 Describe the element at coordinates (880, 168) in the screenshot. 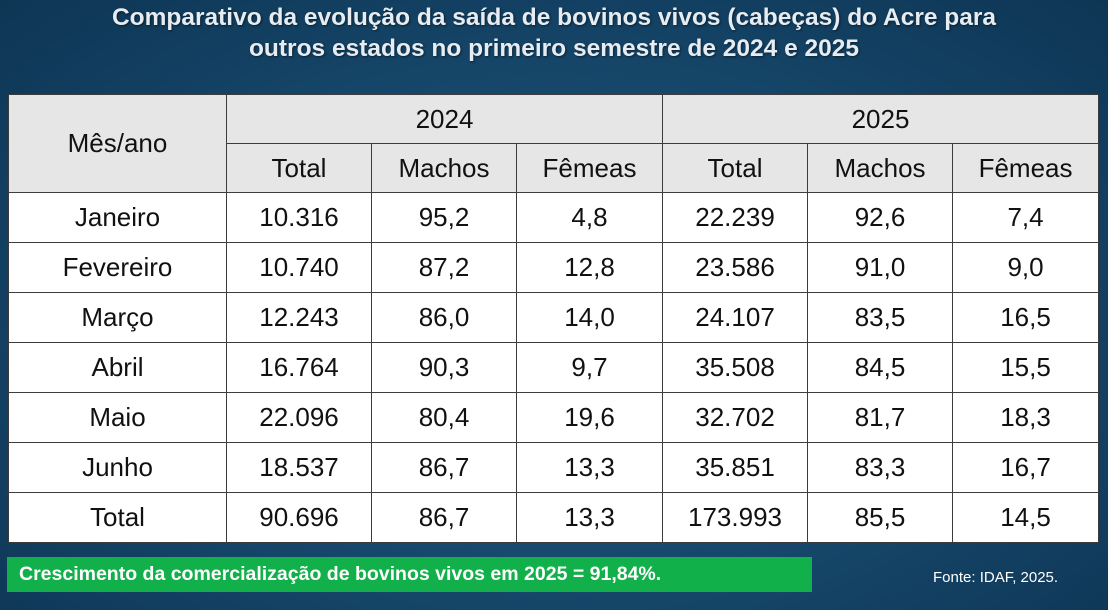

I see `header-machos-2025: Machos` at that location.